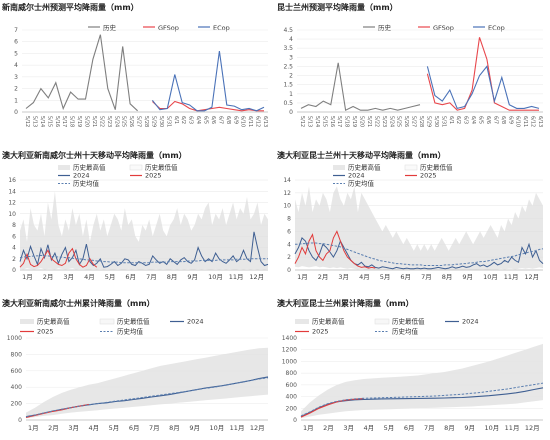 The height and width of the screenshot is (440, 550). What do you see at coordinates (443, 28) in the screenshot?
I see `legend-label: GFSop` at bounding box center [443, 28].